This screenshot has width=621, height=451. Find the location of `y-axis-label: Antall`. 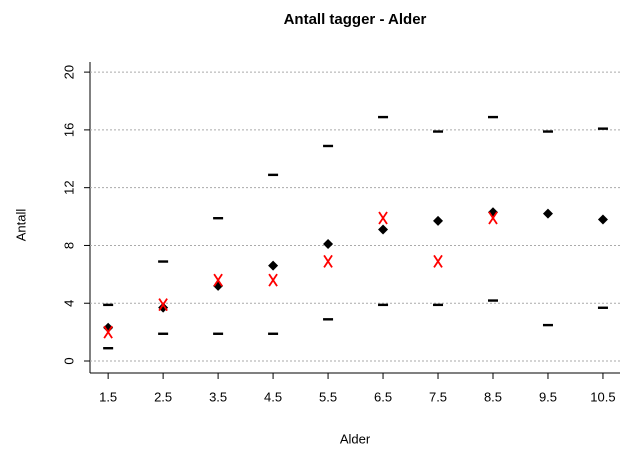

y-axis-label: Antall is located at coordinates (20, 225).